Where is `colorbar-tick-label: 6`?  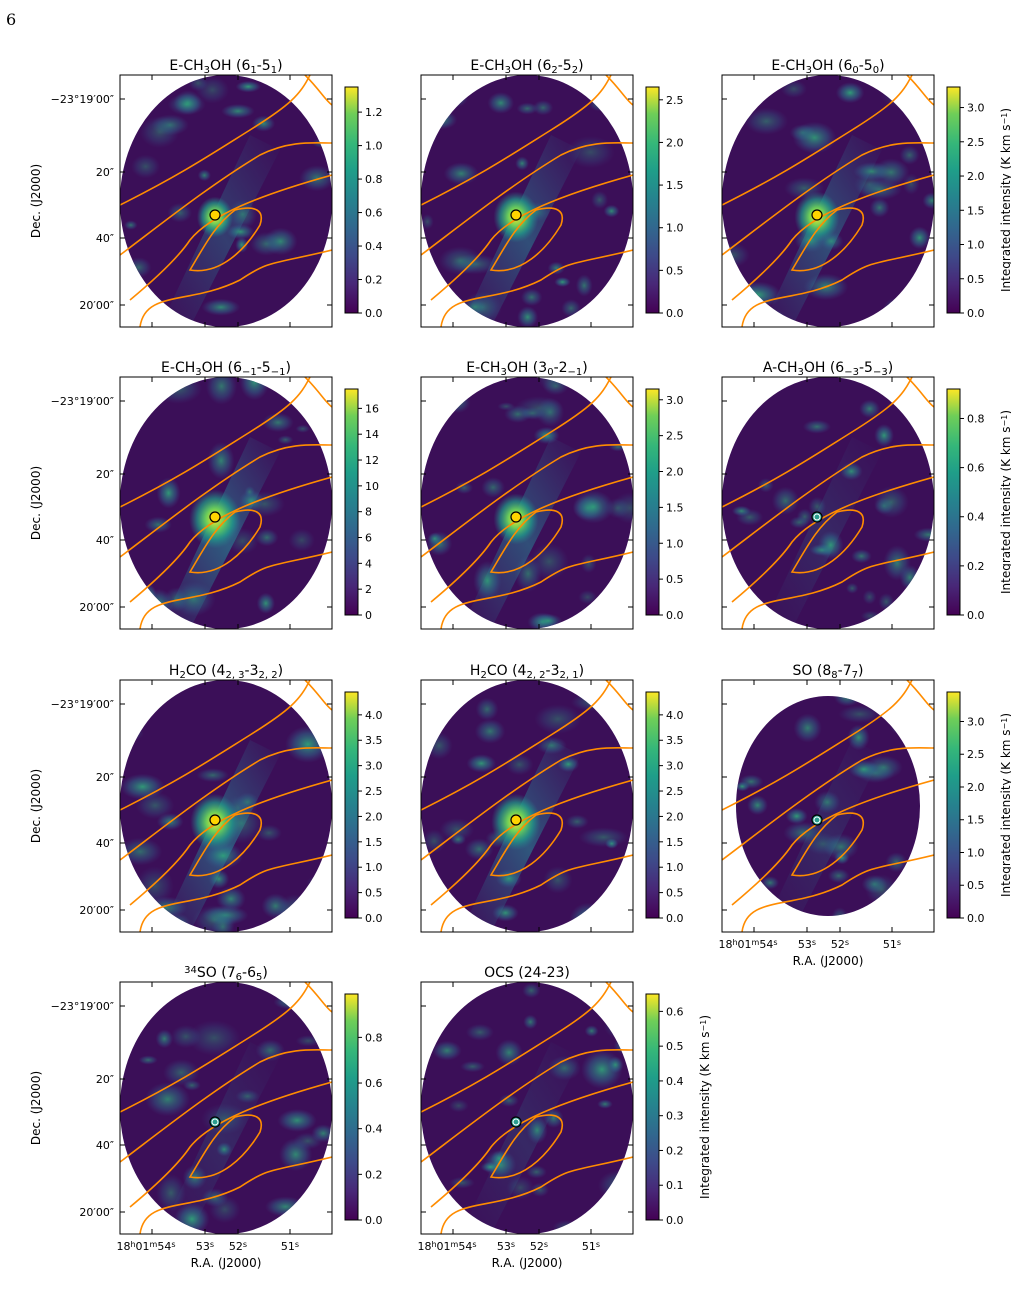 colorbar-tick-label: 6 is located at coordinates (368, 538).